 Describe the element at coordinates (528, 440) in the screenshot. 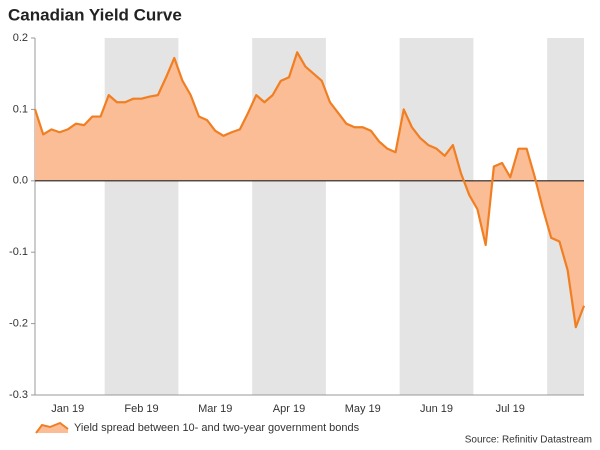

I see `source: Source: Refinitiv Datastream` at that location.